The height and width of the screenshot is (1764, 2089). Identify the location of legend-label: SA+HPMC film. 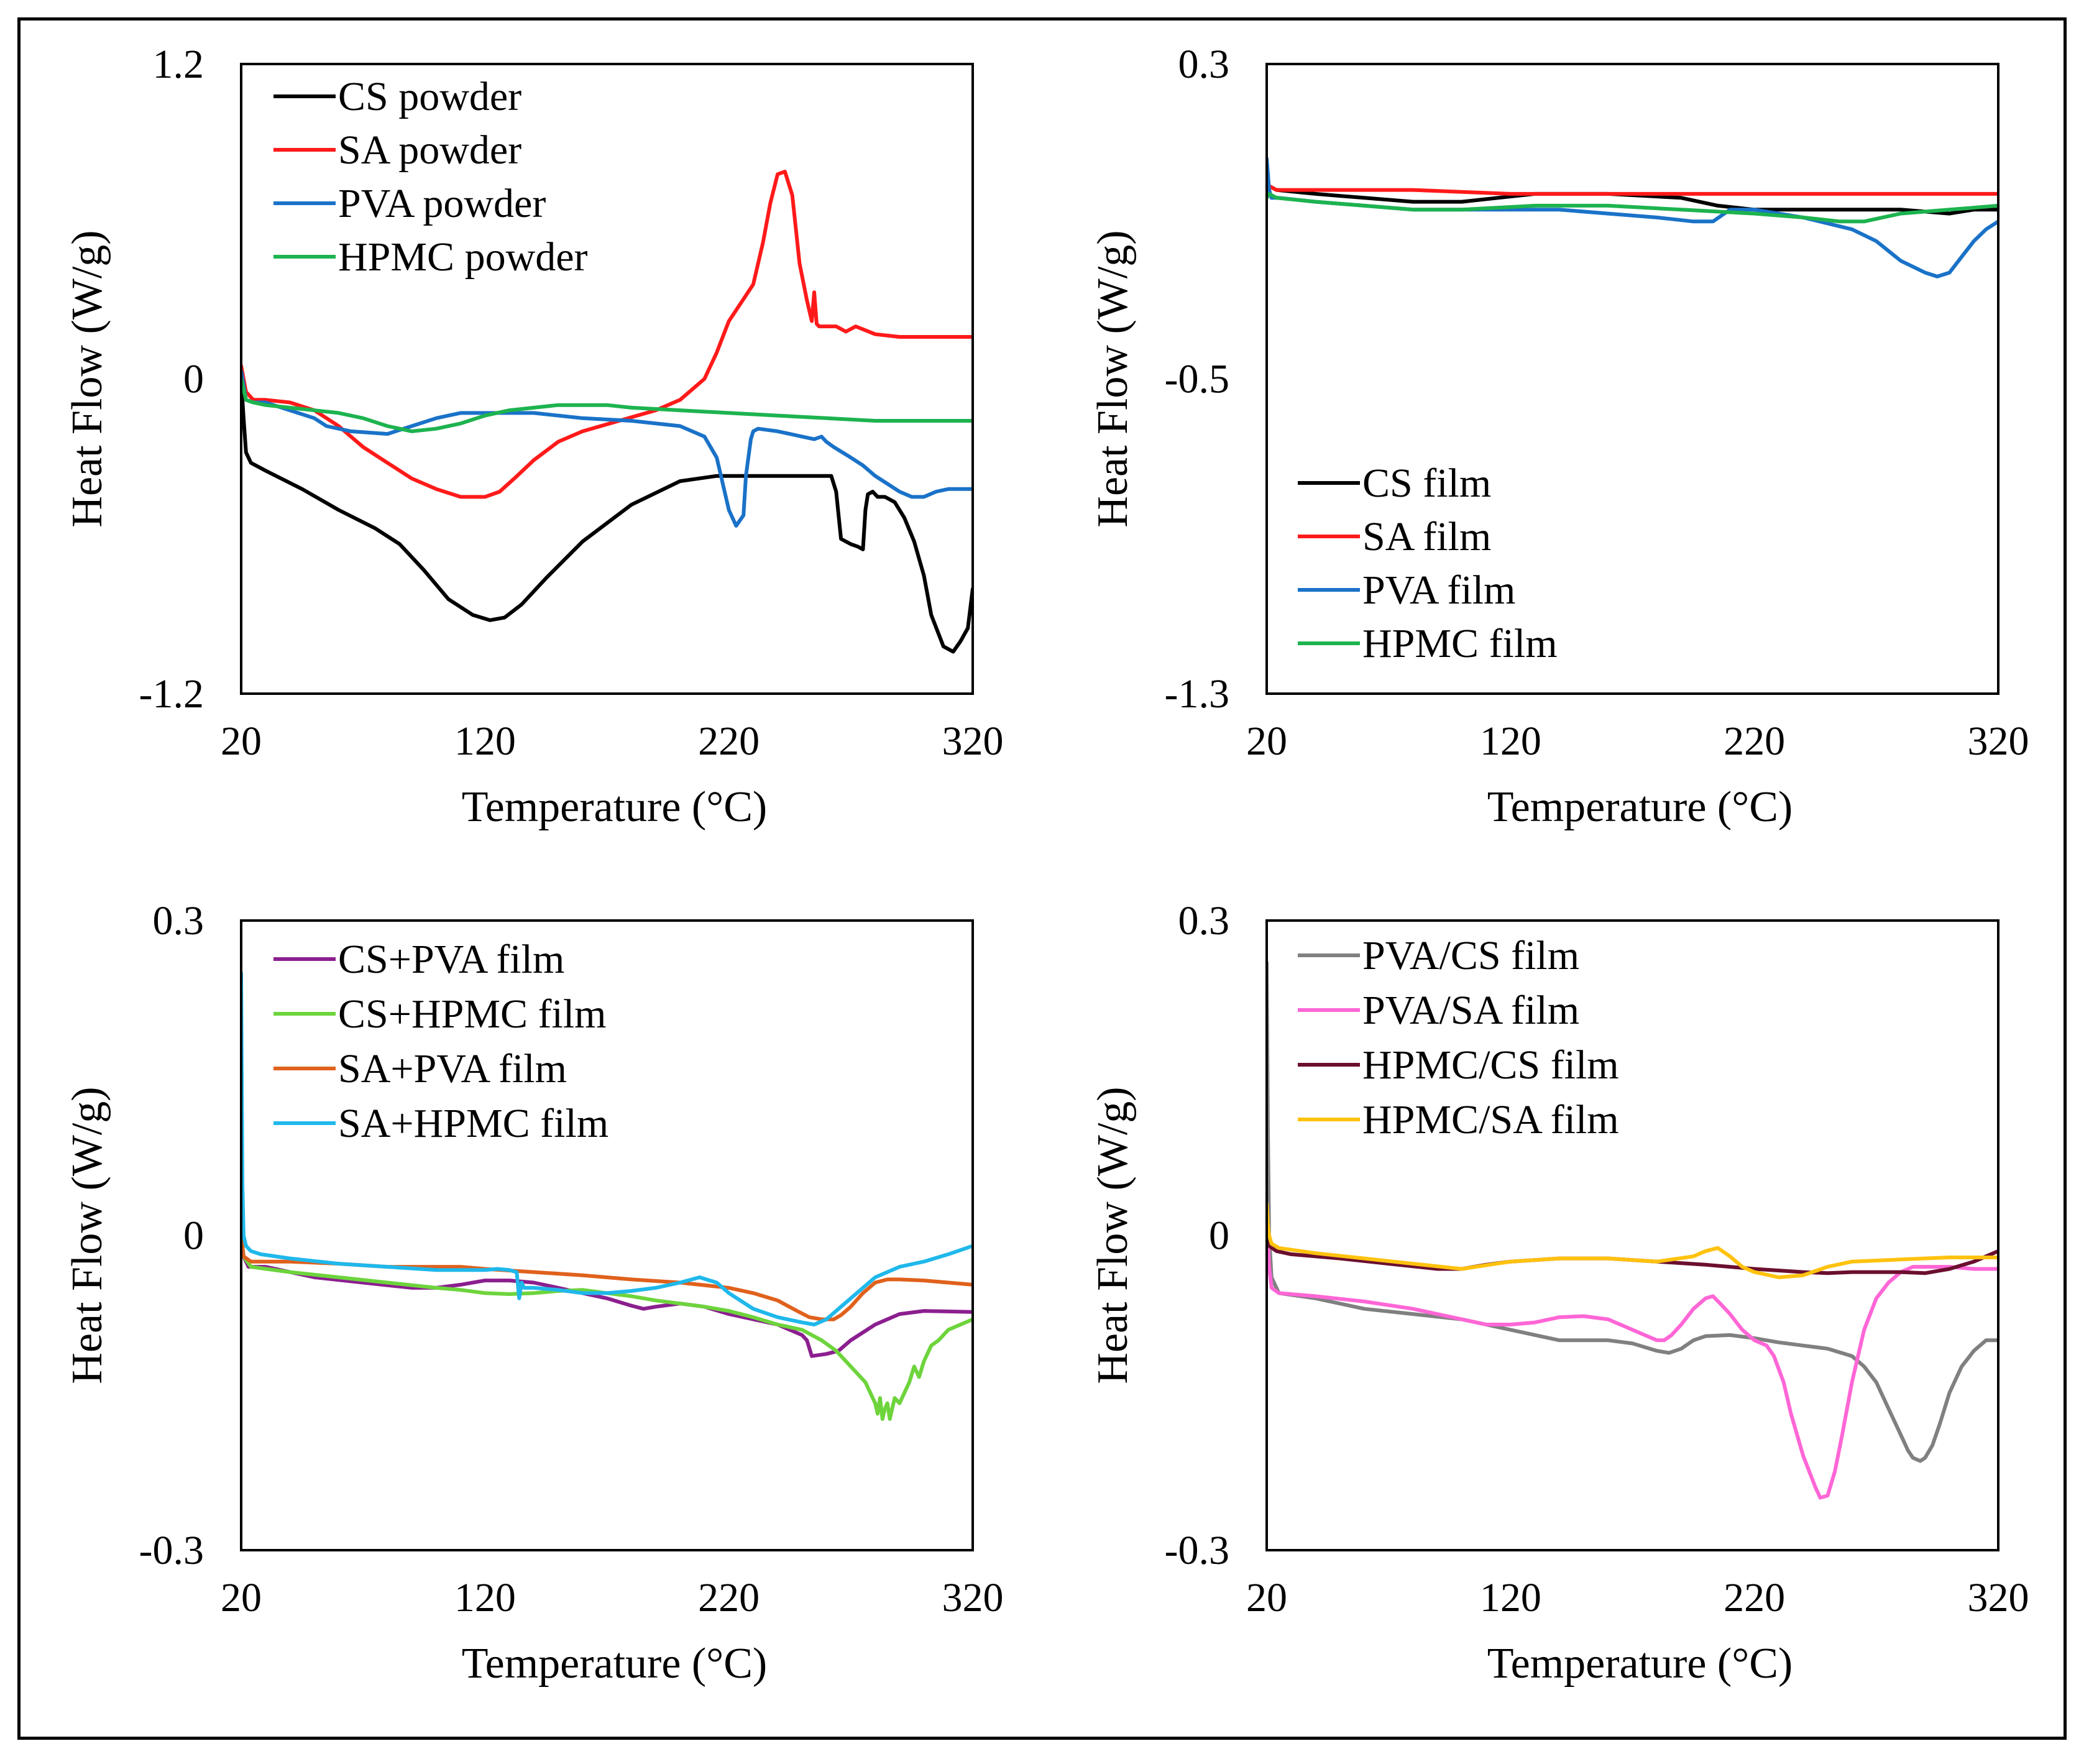
(473, 1123).